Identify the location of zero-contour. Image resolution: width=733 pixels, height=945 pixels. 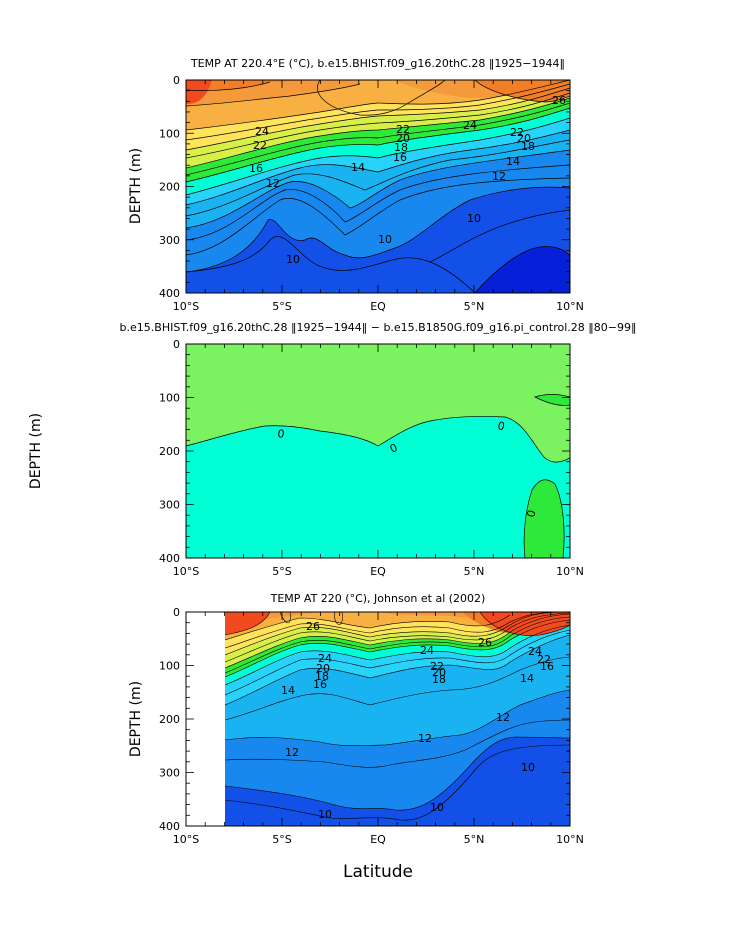
(378, 439).